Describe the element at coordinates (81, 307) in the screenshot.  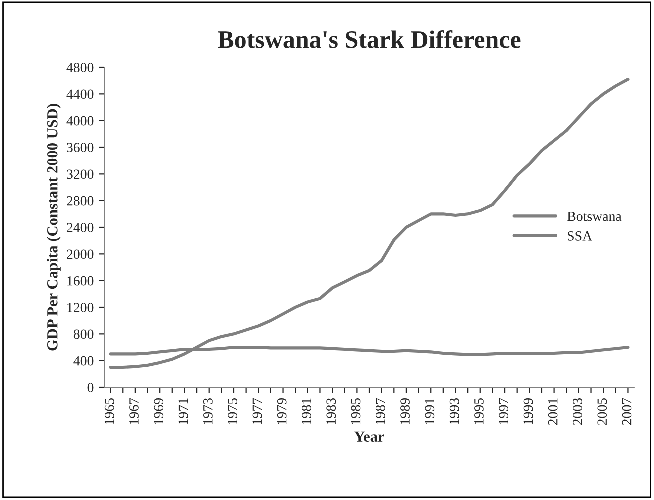
I see `y-tick-label: 1200` at that location.